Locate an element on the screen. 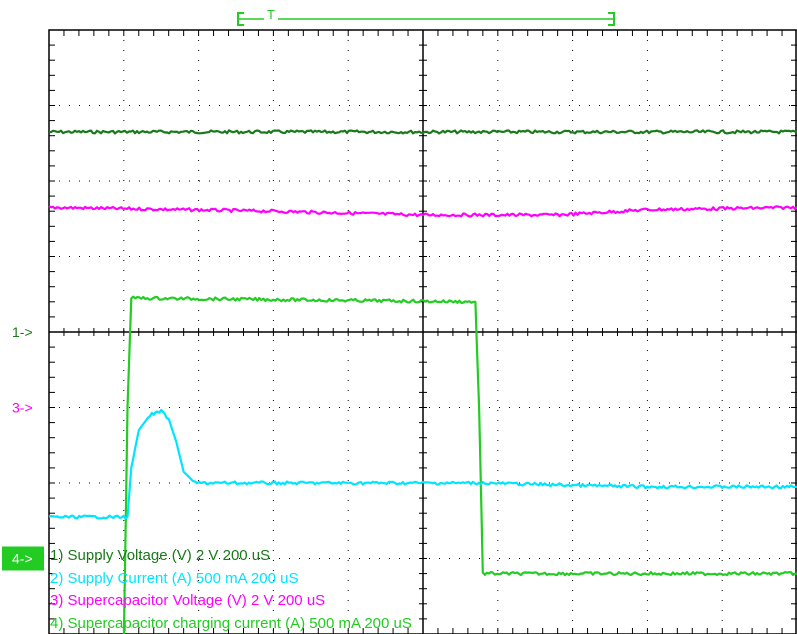  channel-markers: 1-> 3-> 4-> is located at coordinates (23, 447).